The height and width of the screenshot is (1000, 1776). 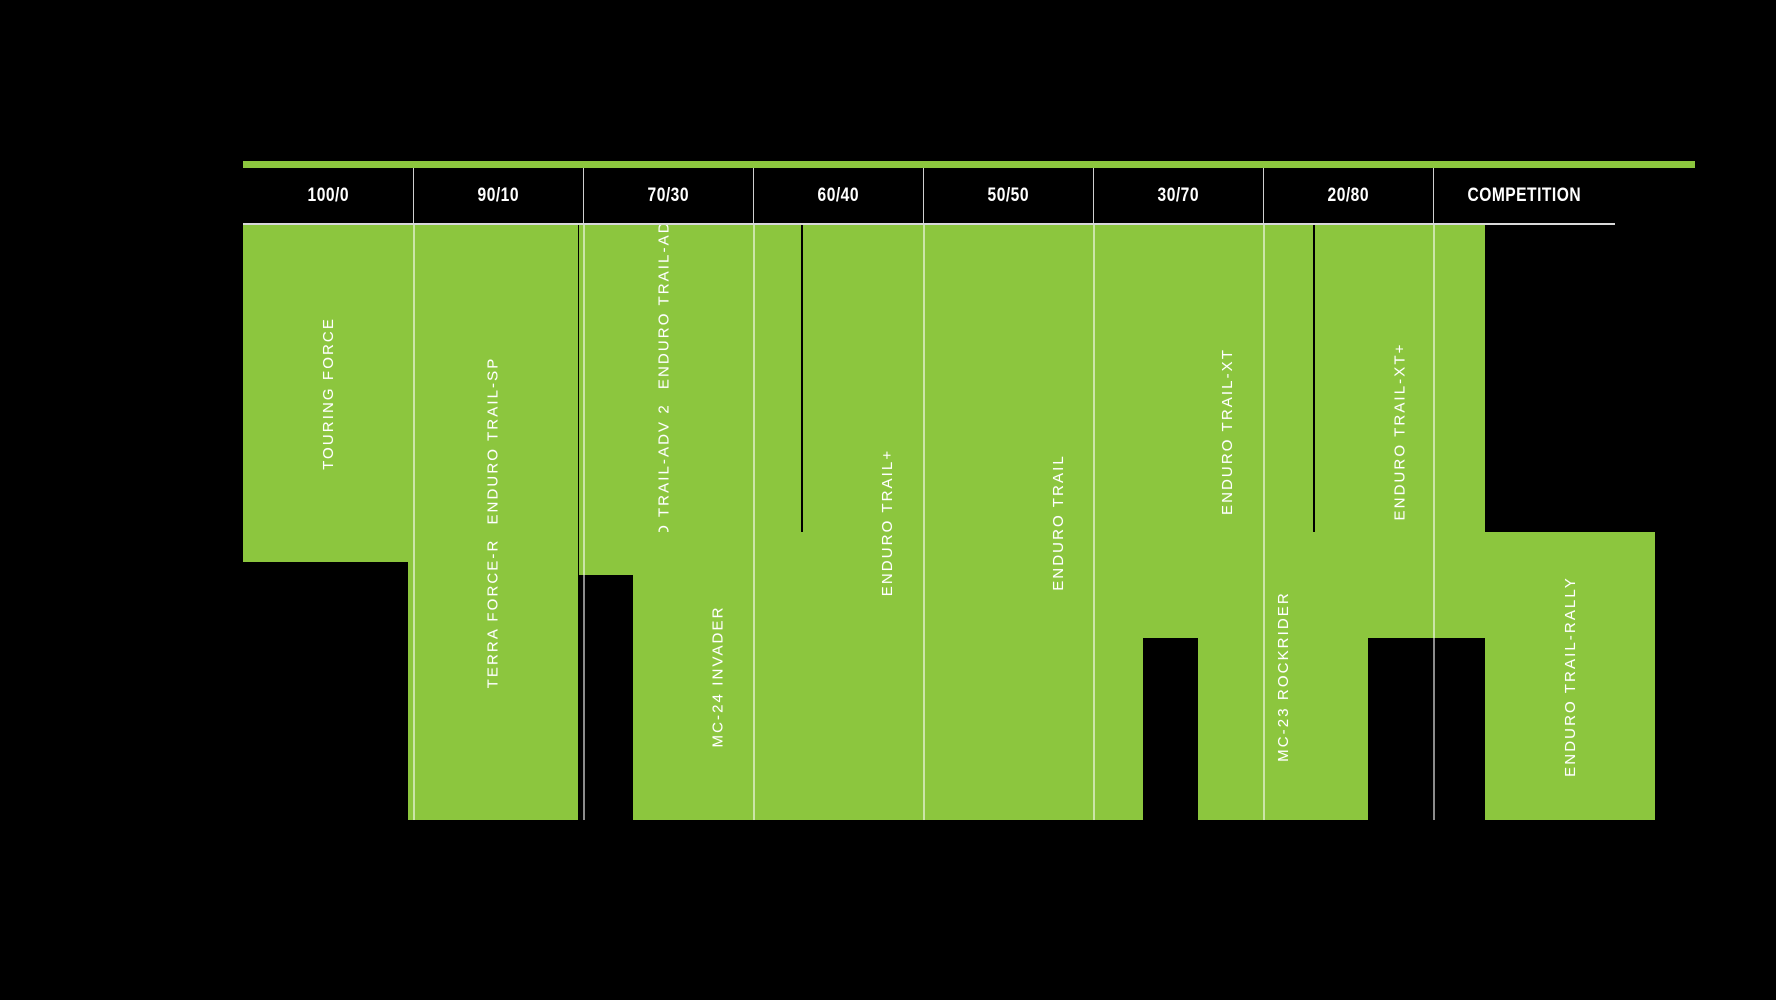 I want to click on bar-enduro-trail-rally: ENDURO TRAIL-RALLY, so click(x=1570, y=676).